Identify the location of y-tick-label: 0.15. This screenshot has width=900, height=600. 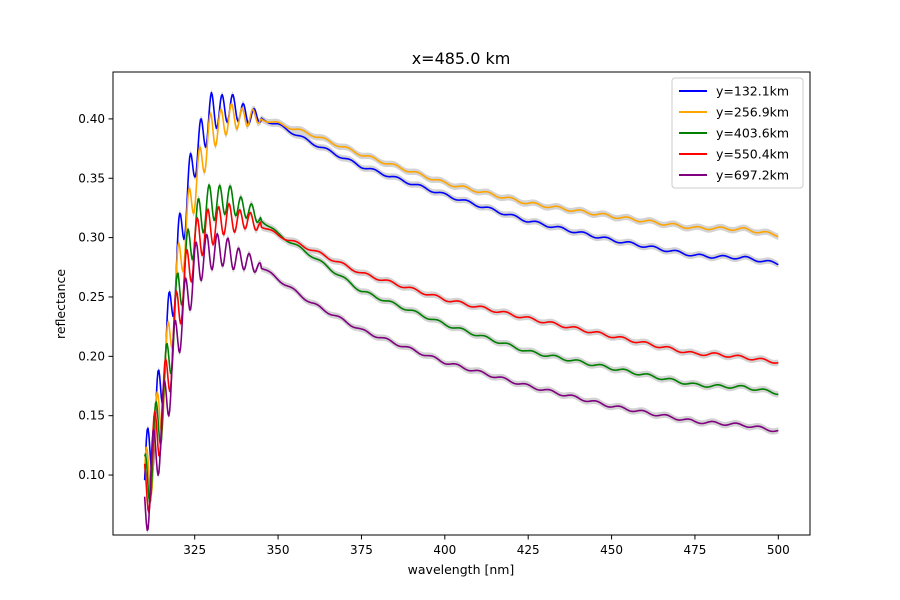
(91, 416).